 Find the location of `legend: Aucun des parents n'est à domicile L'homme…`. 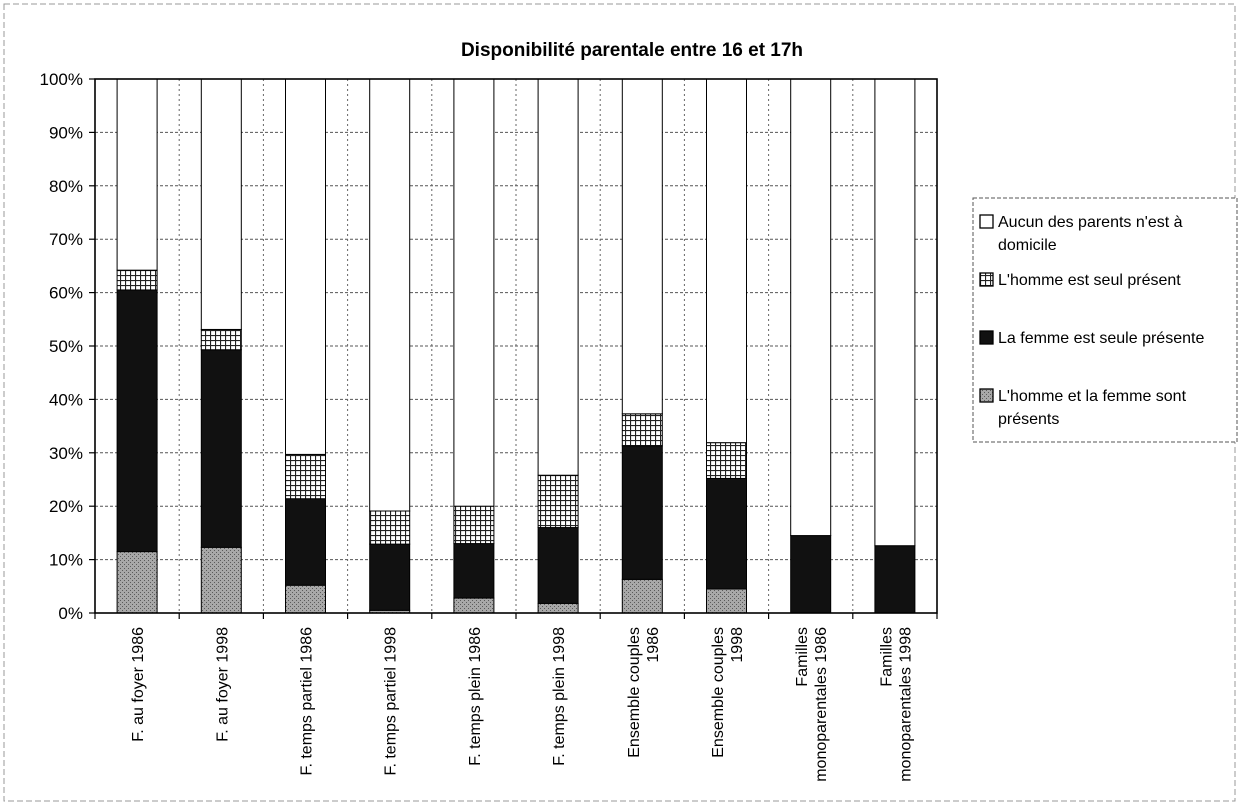

legend: Aucun des parents n'est à domicile L'homme… is located at coordinates (1105, 320).